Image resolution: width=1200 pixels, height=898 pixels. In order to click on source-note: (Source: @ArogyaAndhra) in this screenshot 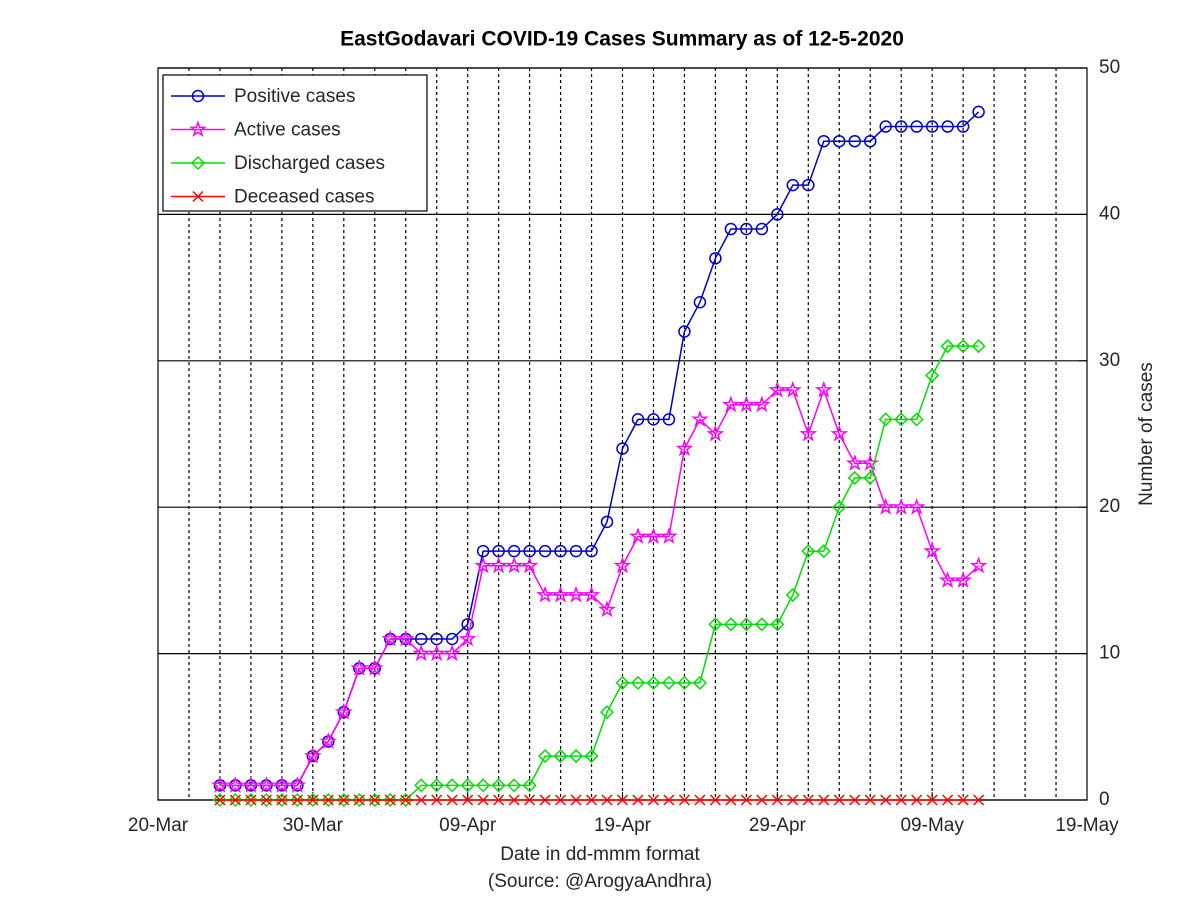, I will do `click(600, 881)`.